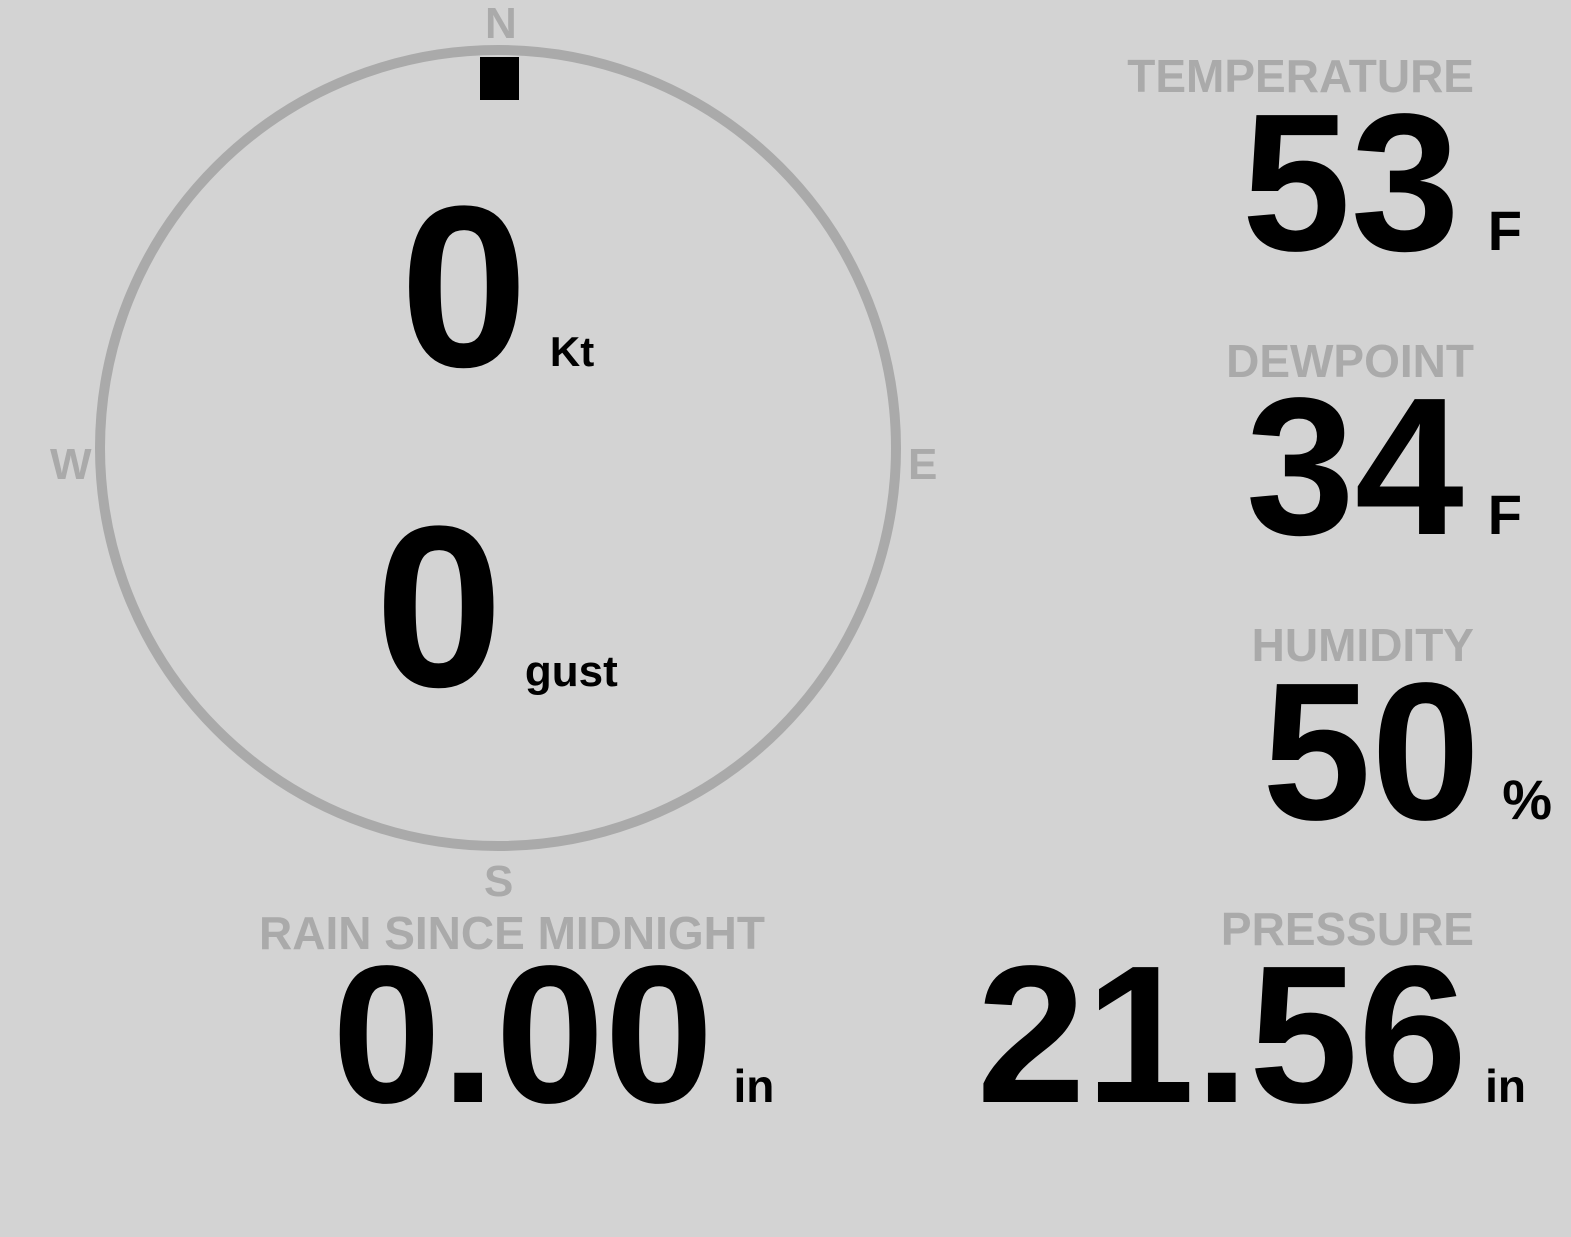  I want to click on wind-gust: 0 gust, so click(496, 607).